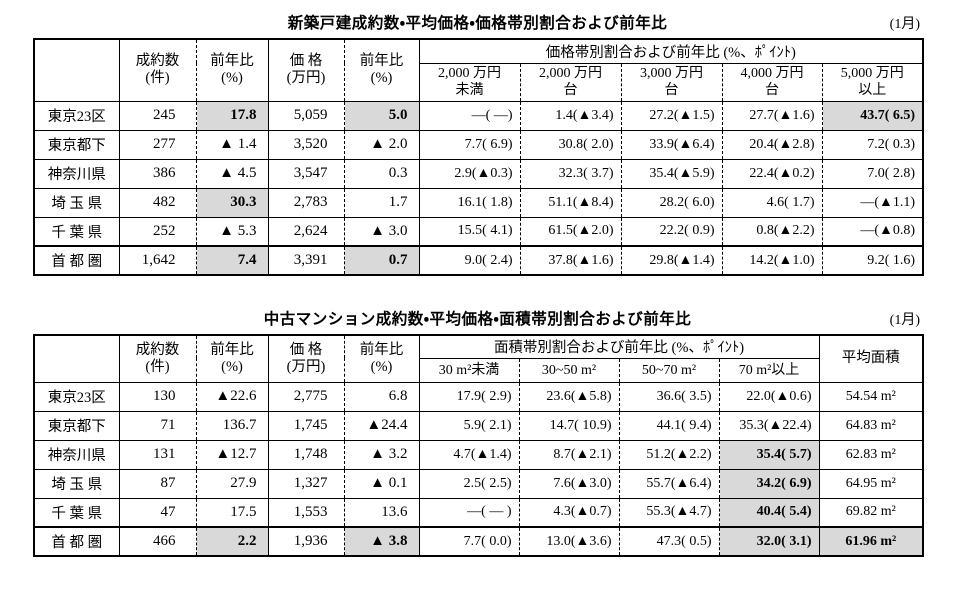  I want to click on band-cell: —( — ), so click(468, 512).